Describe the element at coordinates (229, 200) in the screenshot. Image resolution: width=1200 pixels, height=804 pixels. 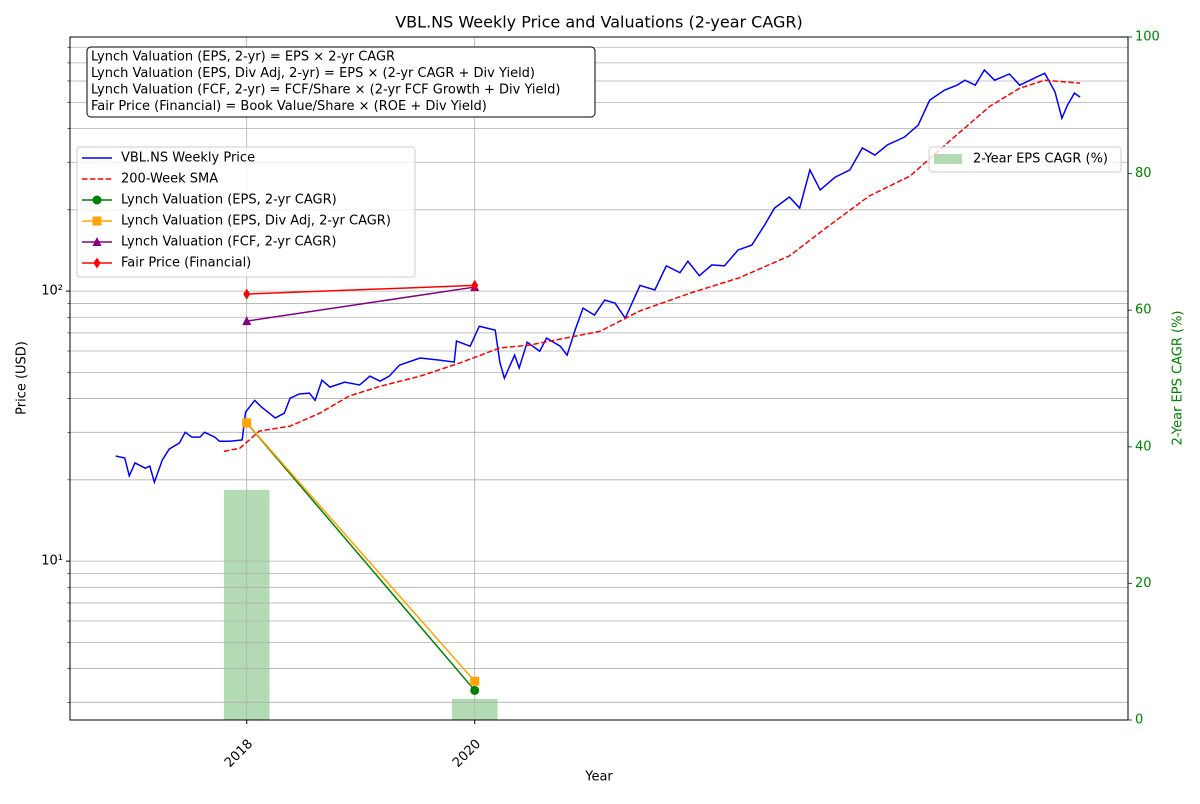
I see `legend-label: Lynch Valuation (EPS, 2-yr CAGR)` at that location.